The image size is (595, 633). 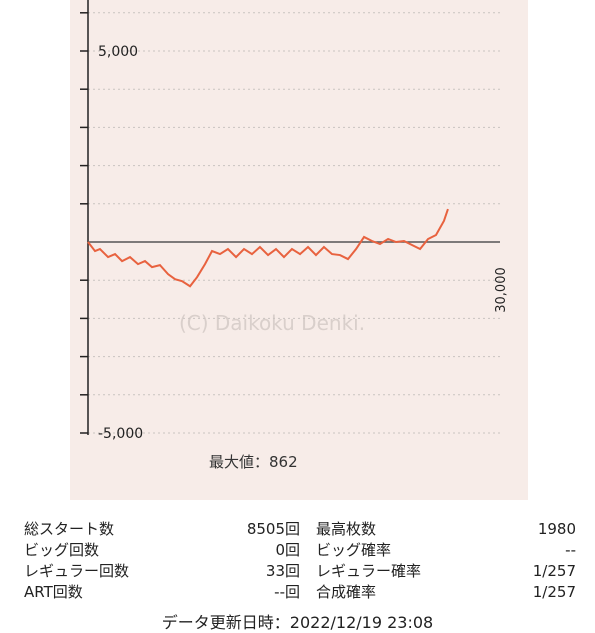 I want to click on table-cell: レギュラー確率, so click(x=369, y=571).